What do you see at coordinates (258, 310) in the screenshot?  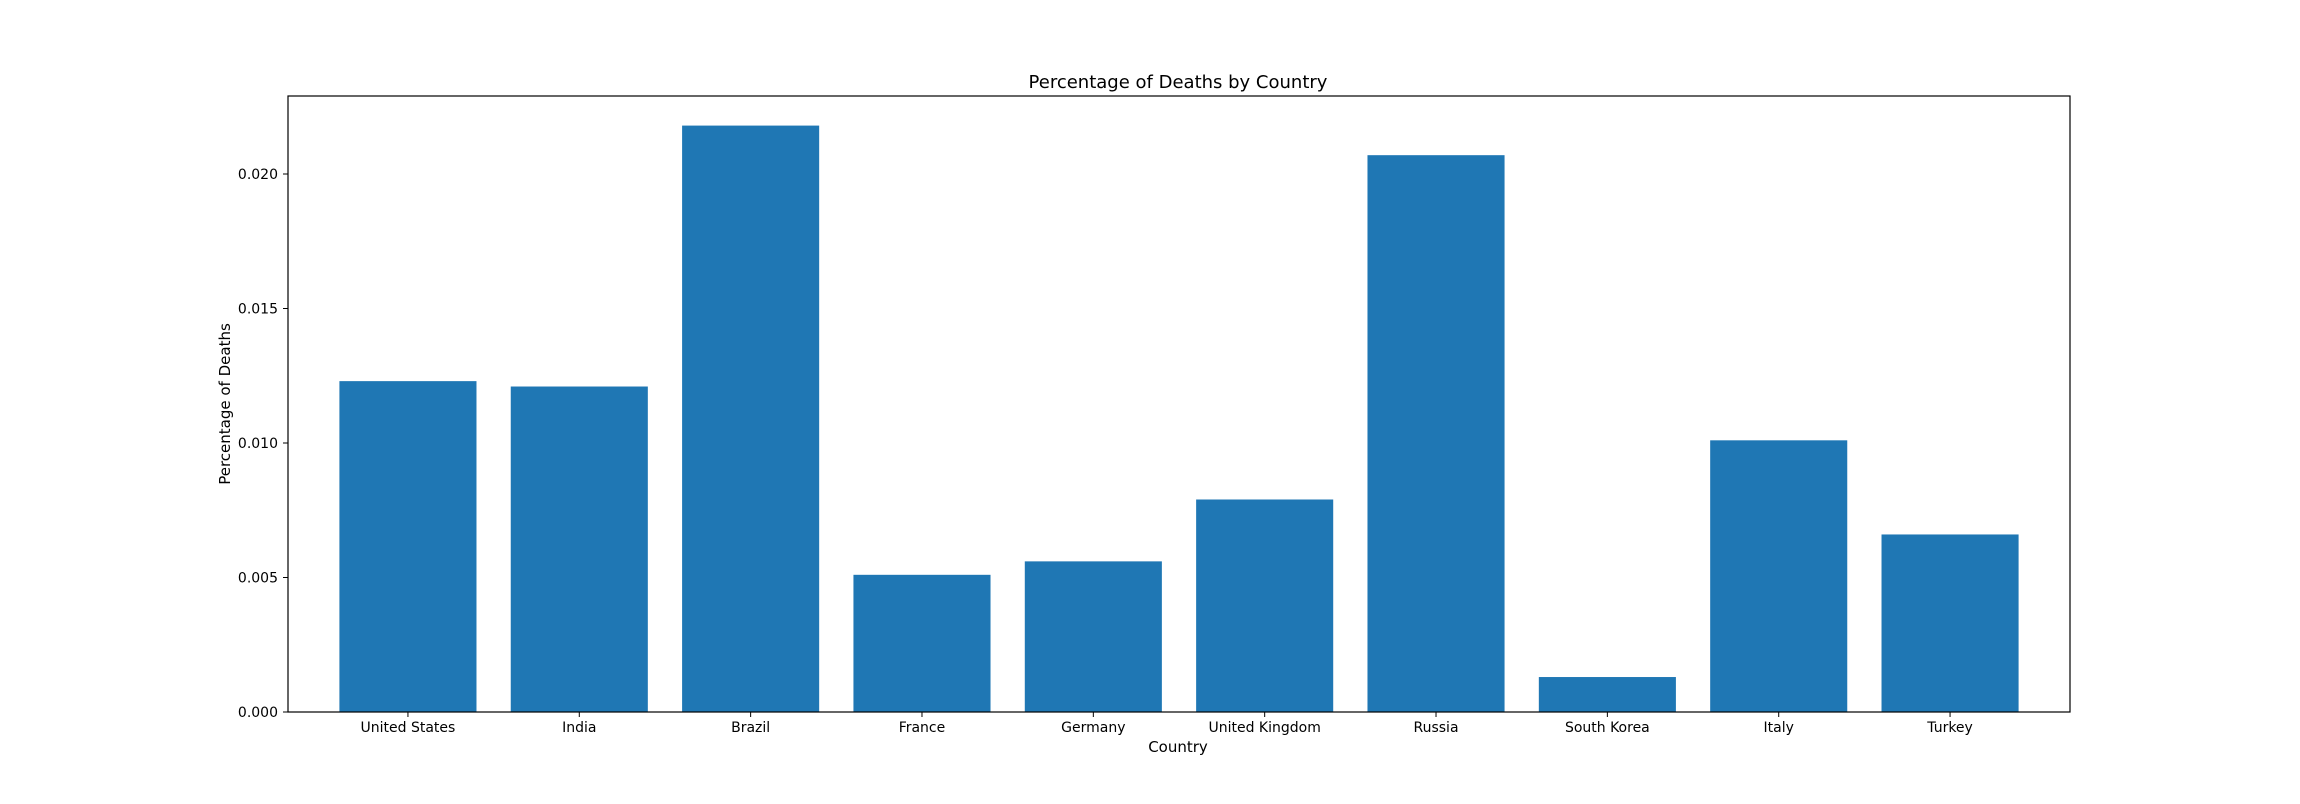 I see `y-tick-label: 0.015` at bounding box center [258, 310].